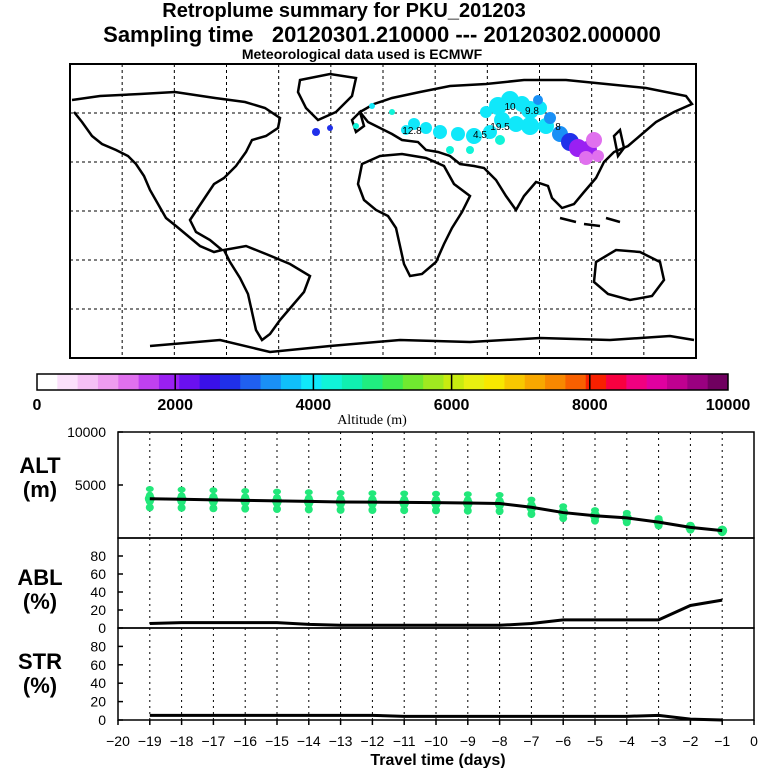 This screenshot has height=768, width=768. Describe the element at coordinates (98, 646) in the screenshot. I see `y-tick-label: 80` at that location.